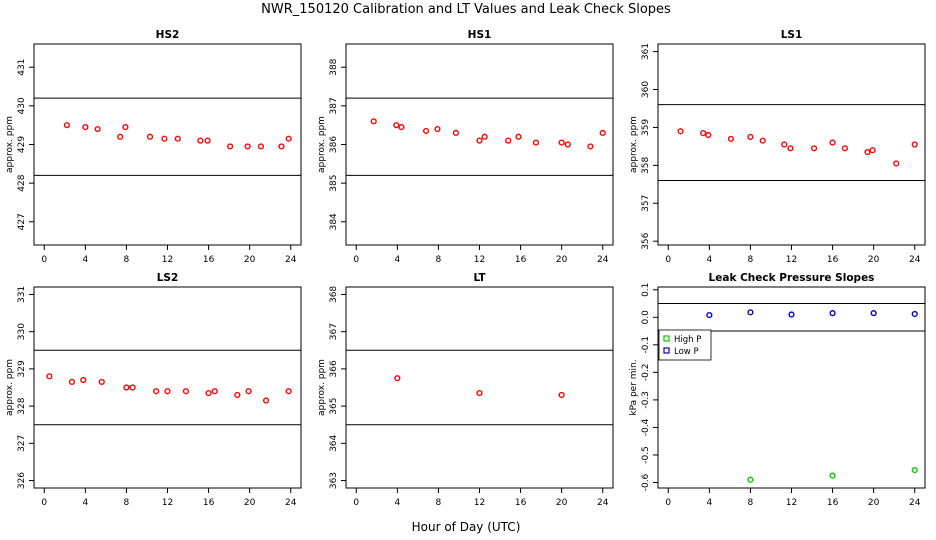 Image resolution: width=936 pixels, height=540 pixels. Describe the element at coordinates (646, 203) in the screenshot. I see `y-tick-label: 357` at that location.